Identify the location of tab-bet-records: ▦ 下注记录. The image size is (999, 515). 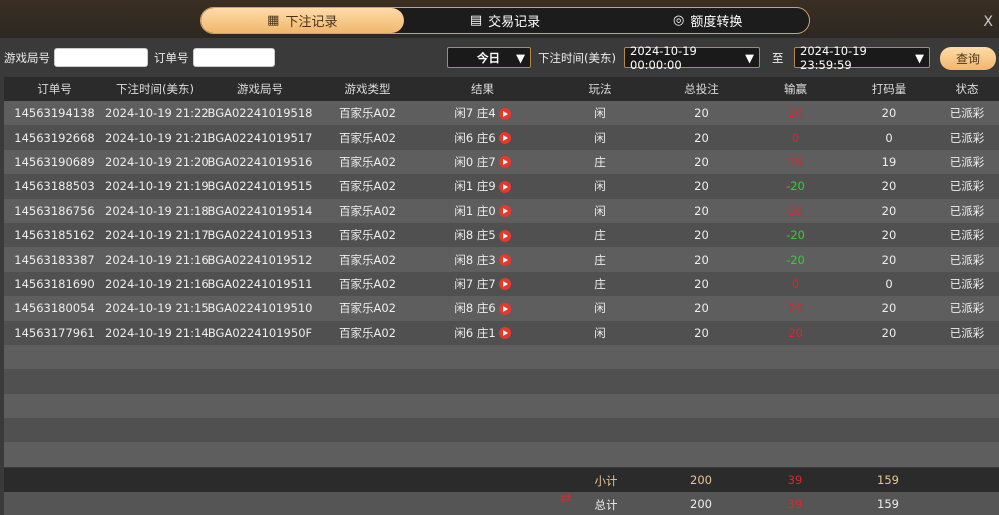
(302, 20).